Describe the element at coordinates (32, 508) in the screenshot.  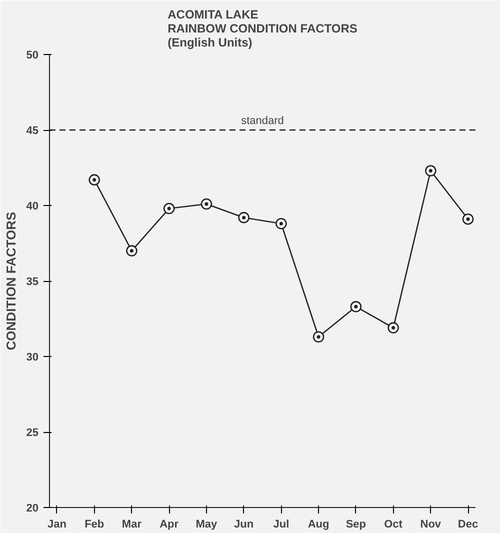
I see `y-tick-label: 20` at that location.